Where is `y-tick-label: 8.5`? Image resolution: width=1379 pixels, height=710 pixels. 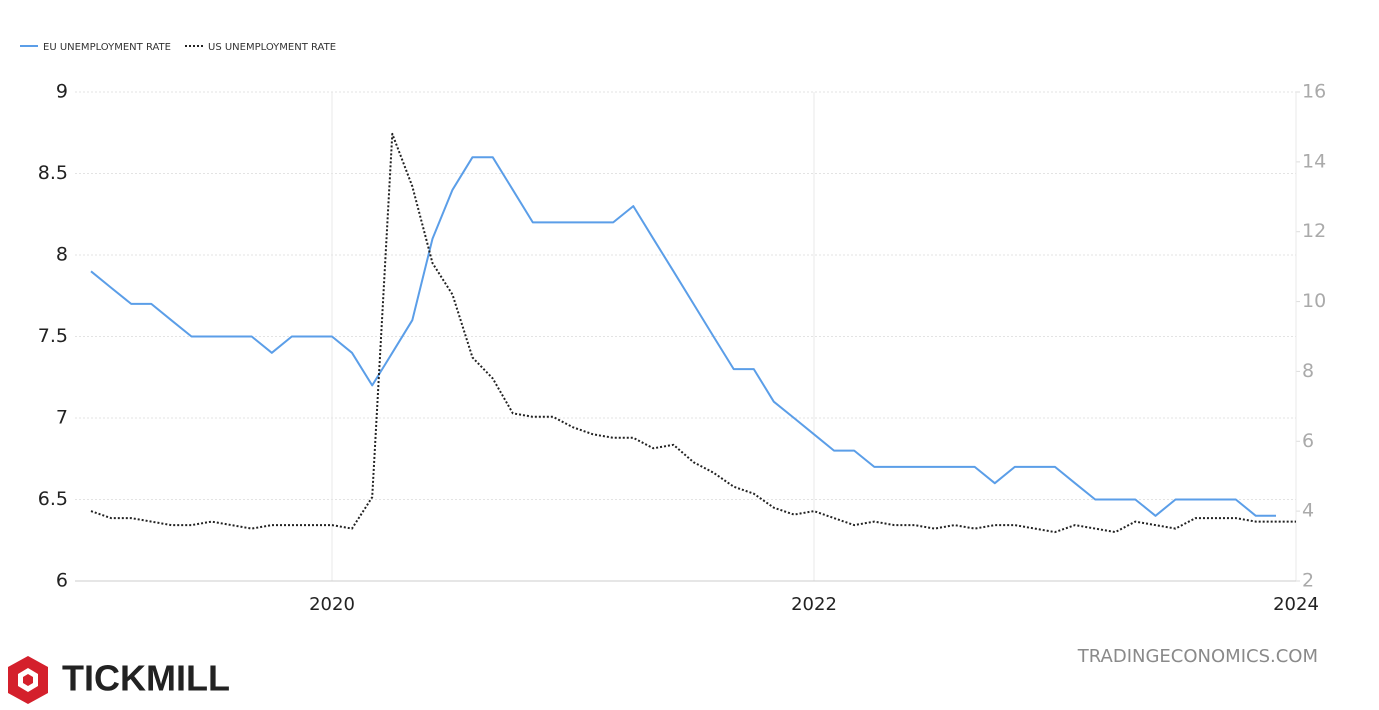 y-tick-label: 8.5 is located at coordinates (53, 173).